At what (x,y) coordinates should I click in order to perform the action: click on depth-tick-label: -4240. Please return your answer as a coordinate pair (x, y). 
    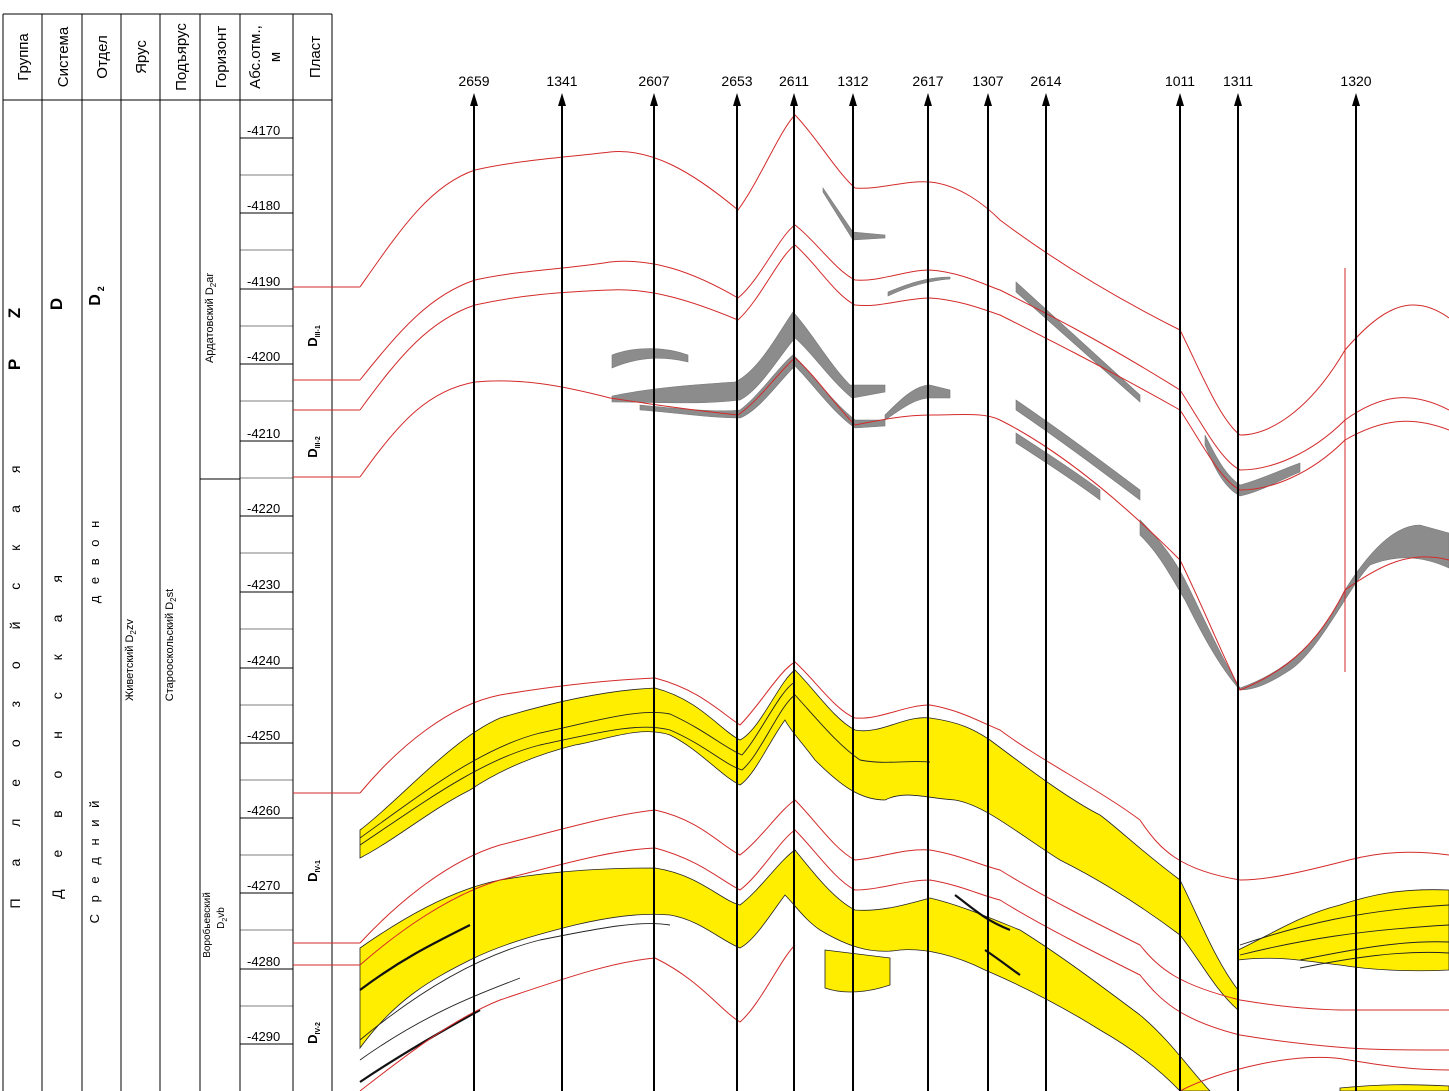
    Looking at the image, I should click on (263, 660).